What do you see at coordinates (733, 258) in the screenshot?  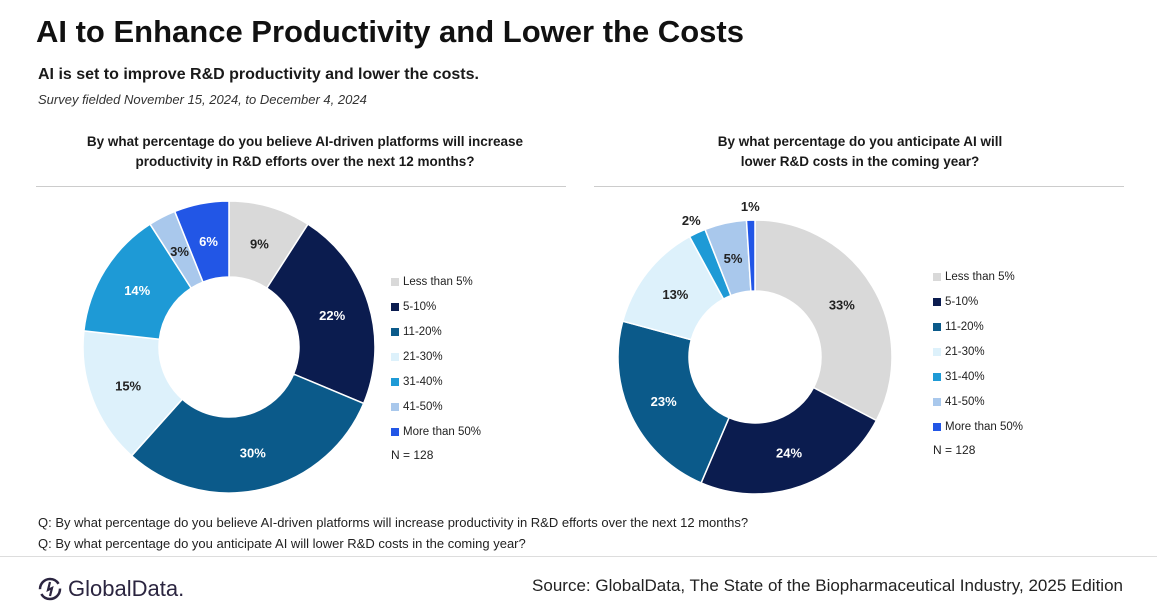 I see `data-label: 5%` at bounding box center [733, 258].